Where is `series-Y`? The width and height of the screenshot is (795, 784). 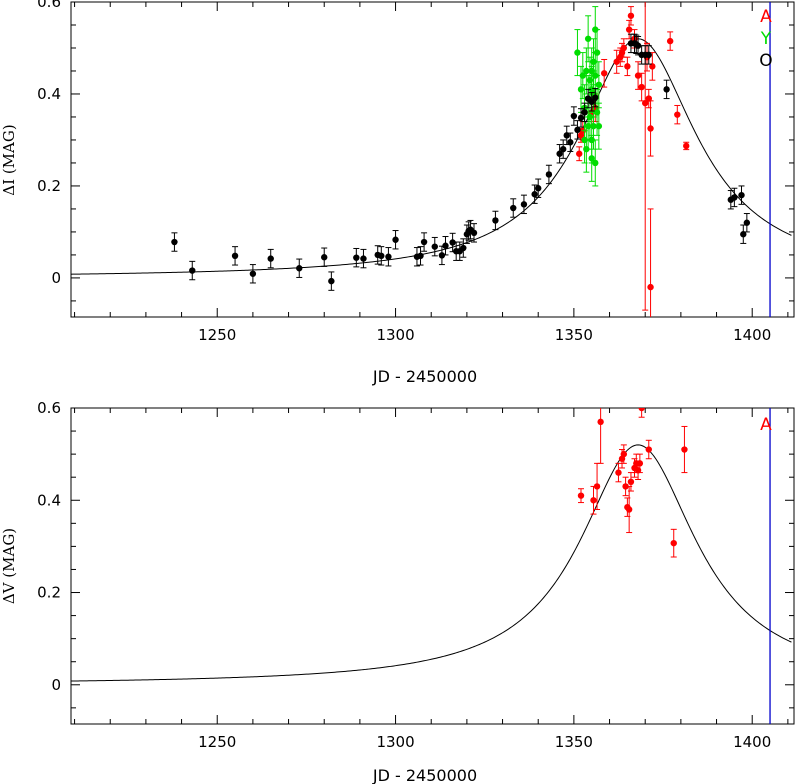
series-Y is located at coordinates (588, 96).